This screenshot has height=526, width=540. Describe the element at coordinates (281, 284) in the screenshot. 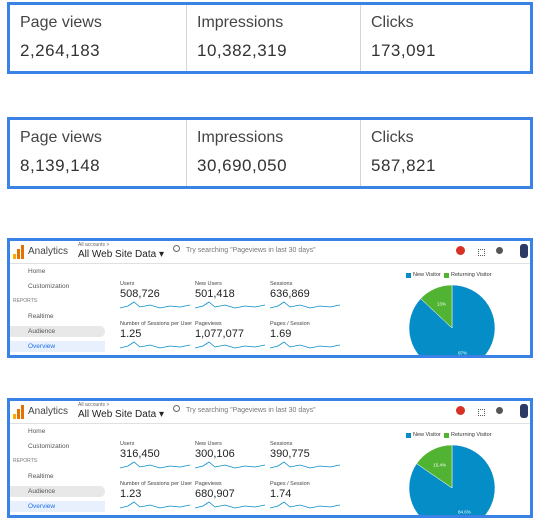

I see `metric-label: Sessions` at that location.